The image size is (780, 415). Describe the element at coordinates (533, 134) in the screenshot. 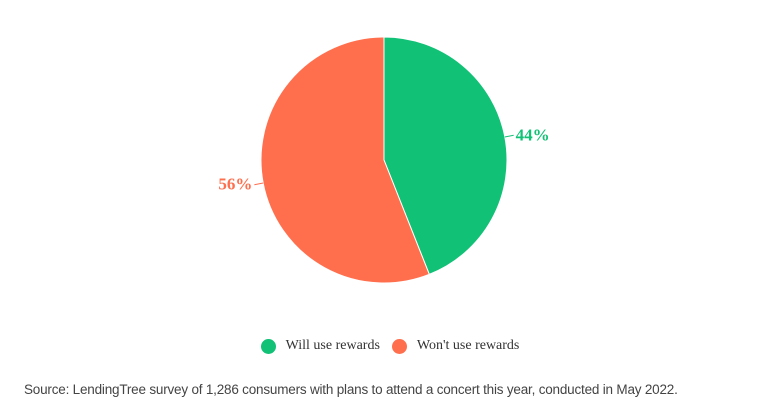

I see `data-label: 44%` at that location.